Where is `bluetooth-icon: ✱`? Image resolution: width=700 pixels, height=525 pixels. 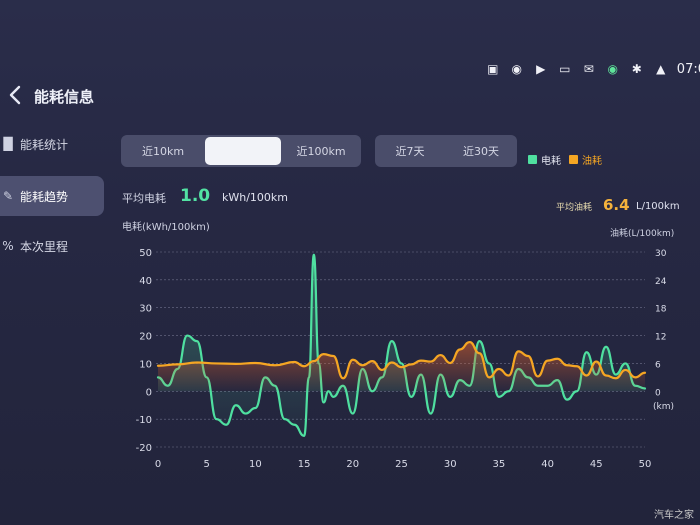 bluetooth-icon: ✱ is located at coordinates (636, 69).